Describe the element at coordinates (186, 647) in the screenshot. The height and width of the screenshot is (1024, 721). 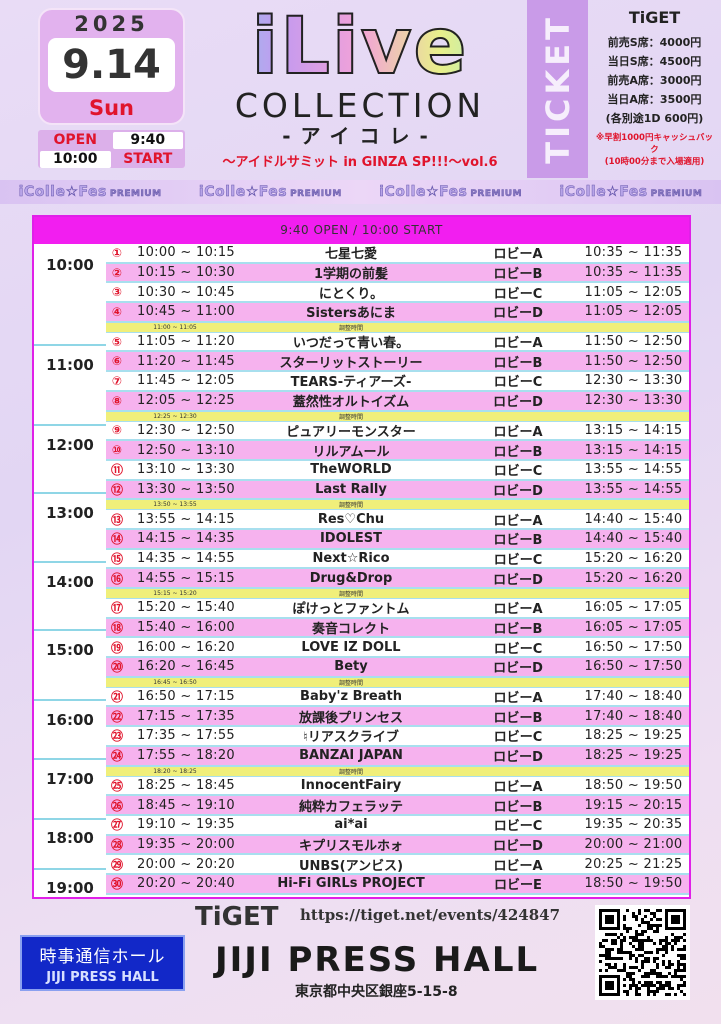
I see `cell-time: 16:00 ~ 16:20` at that location.